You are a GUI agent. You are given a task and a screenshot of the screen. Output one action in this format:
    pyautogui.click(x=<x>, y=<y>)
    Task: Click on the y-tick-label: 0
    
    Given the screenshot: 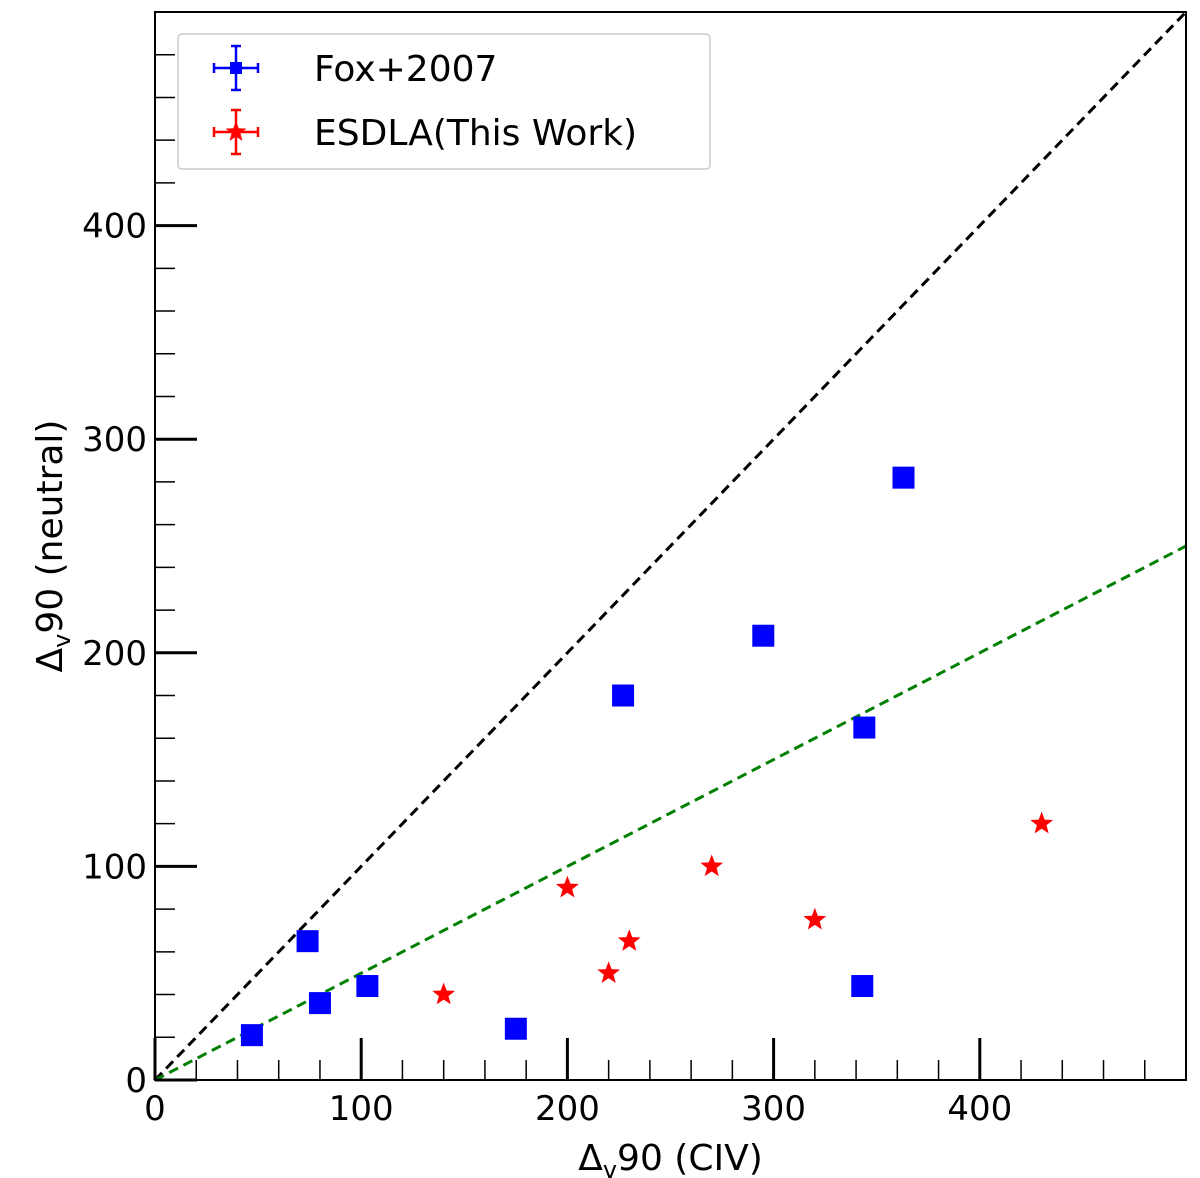 What is the action you would take?
    pyautogui.click(x=136, y=1081)
    